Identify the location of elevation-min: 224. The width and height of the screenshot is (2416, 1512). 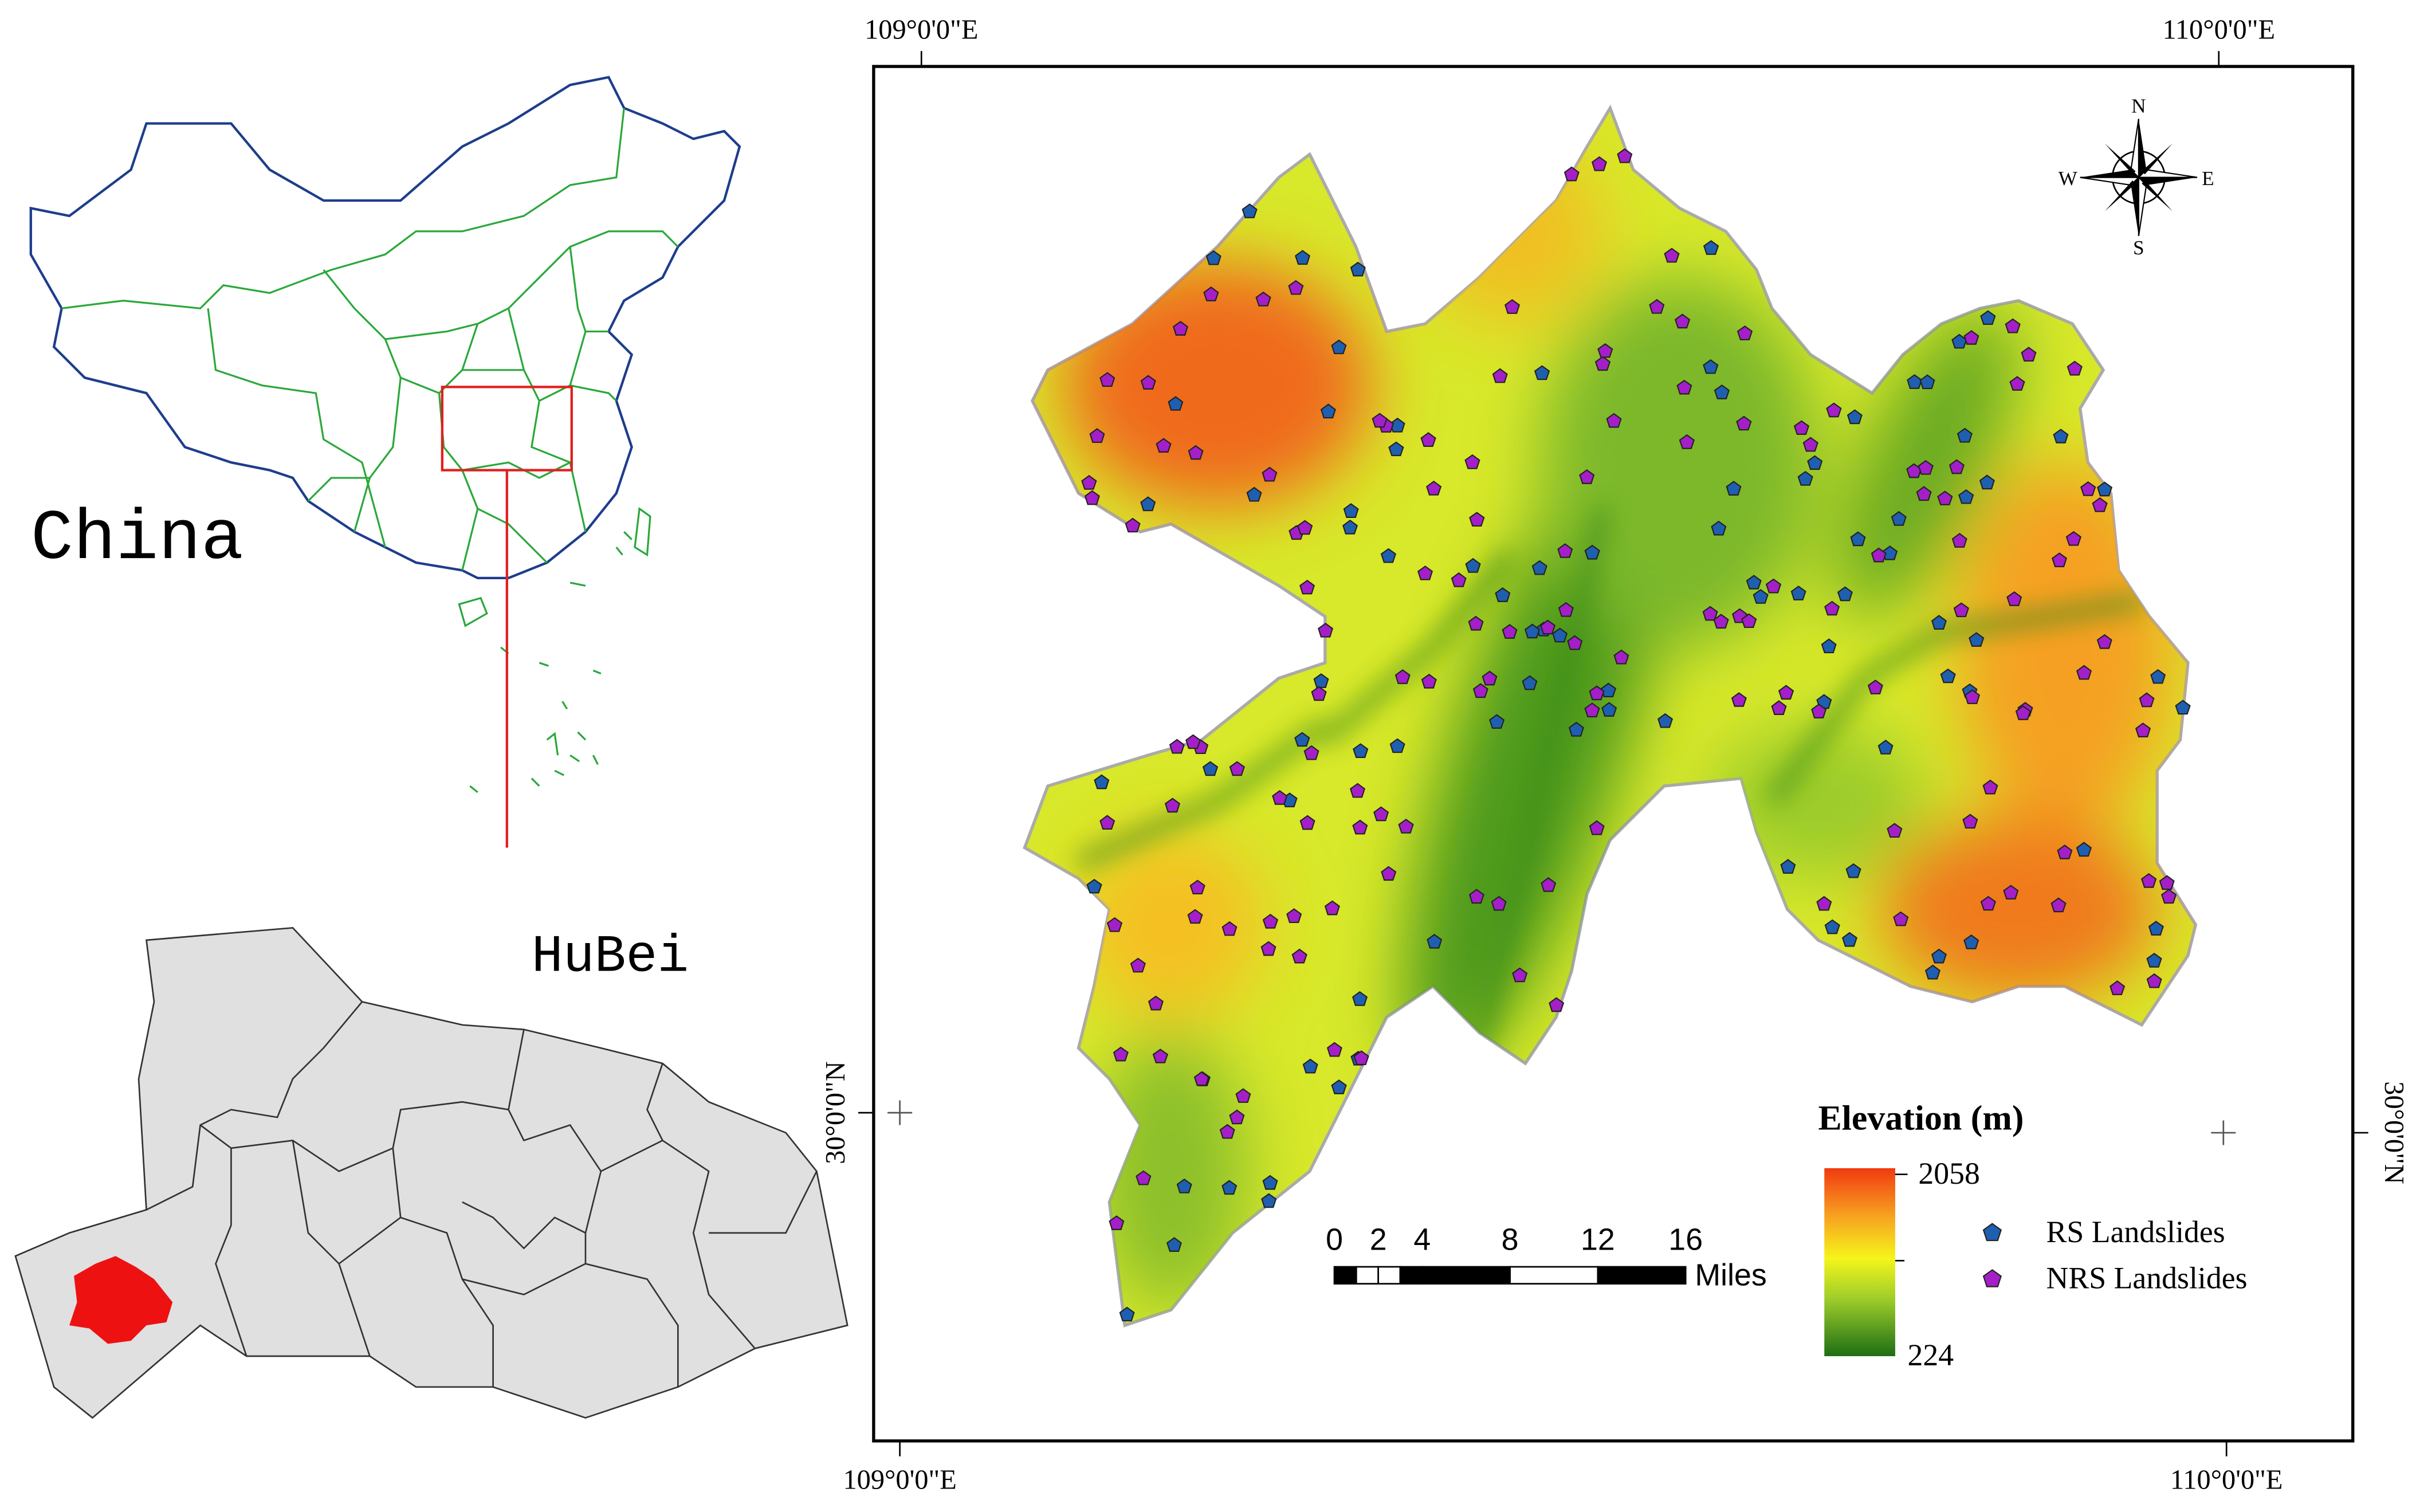
(1930, 1355).